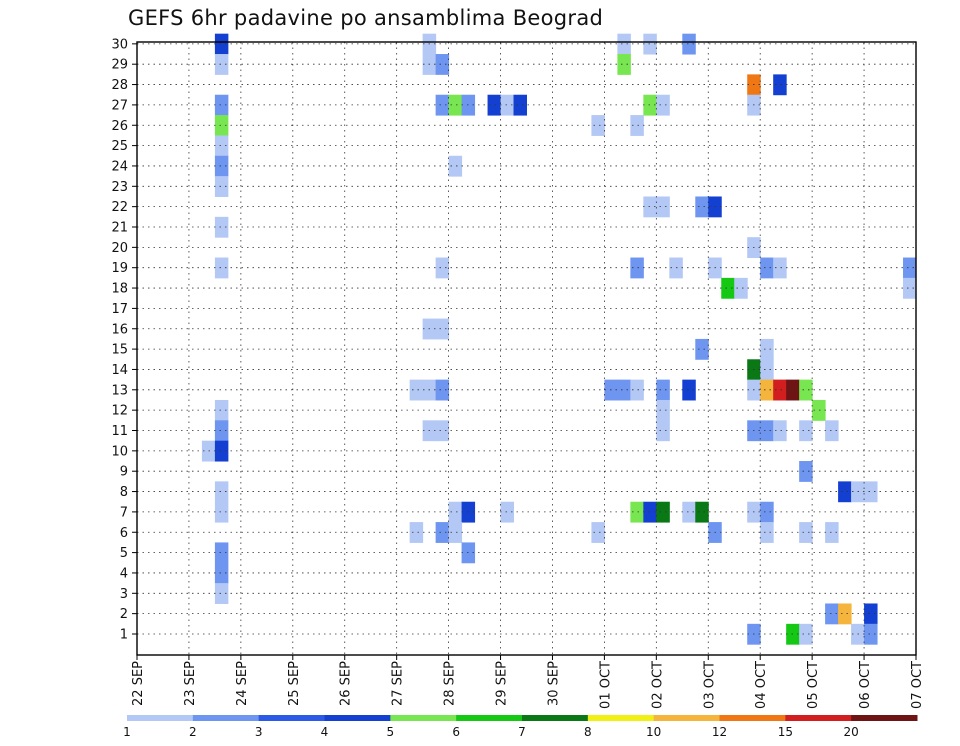 The height and width of the screenshot is (746, 960). Describe the element at coordinates (709, 685) in the screenshot. I see `x-tick-label: 03 OCT` at that location.